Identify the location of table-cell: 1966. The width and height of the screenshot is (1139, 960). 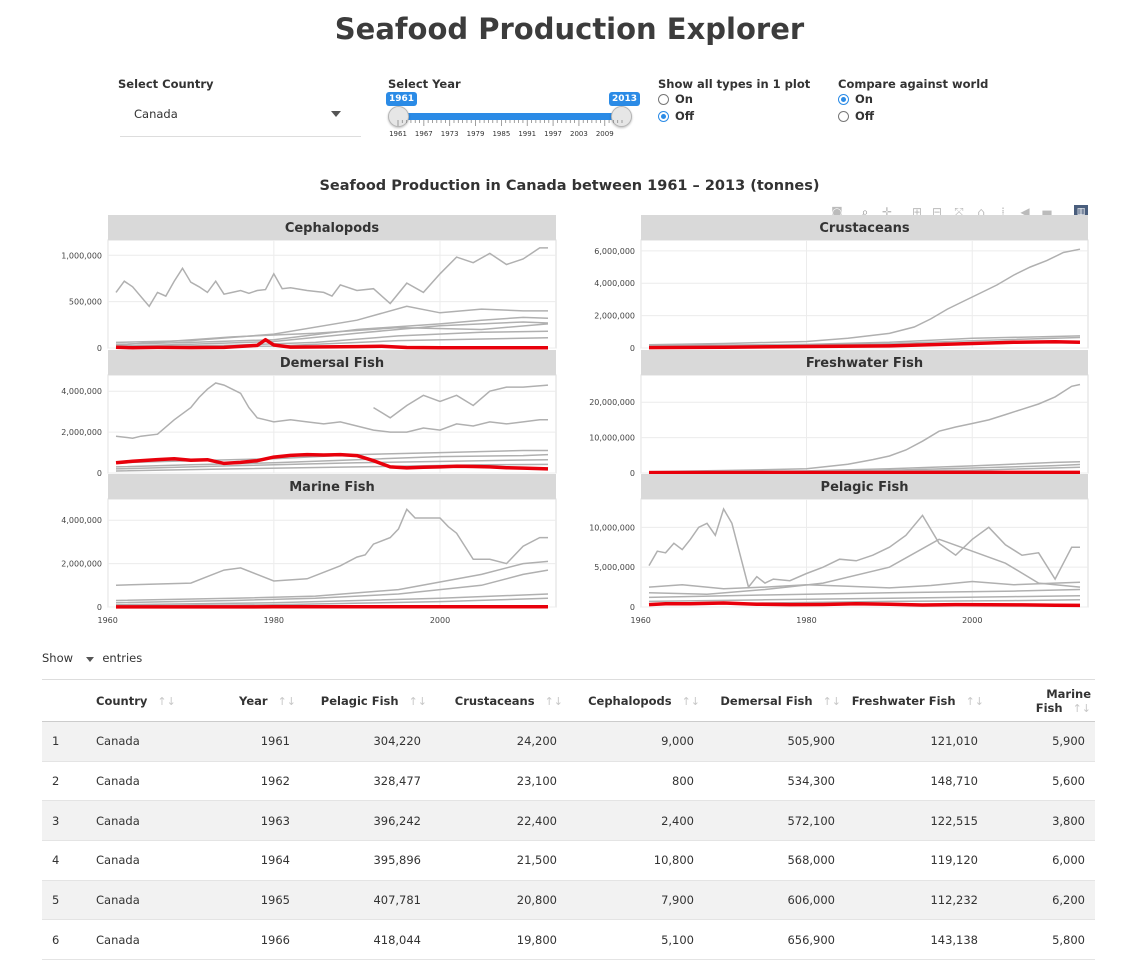
(246, 940).